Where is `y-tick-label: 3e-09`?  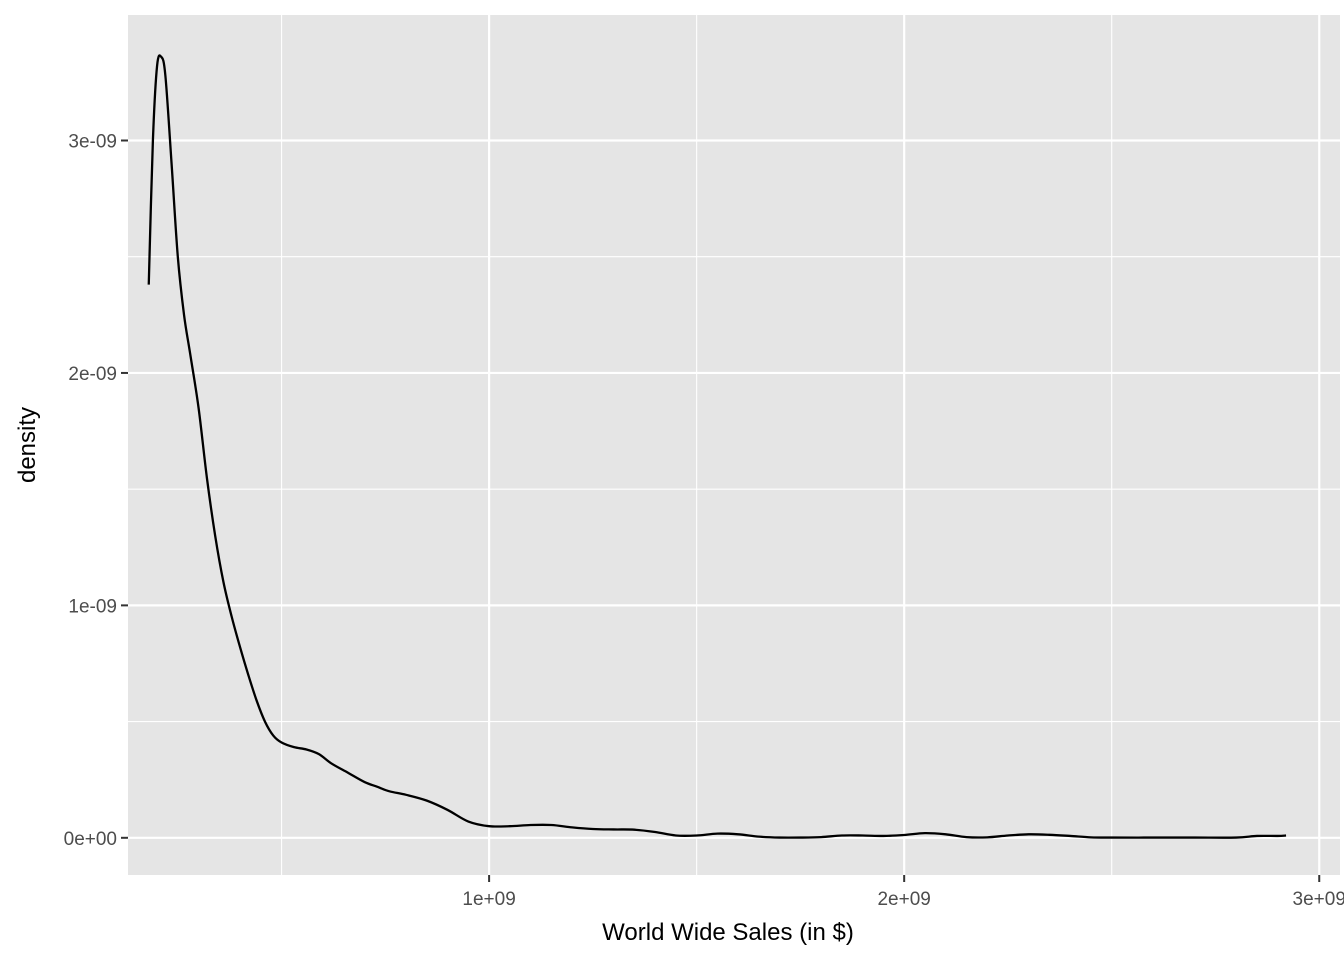
y-tick-label: 3e-09 is located at coordinates (92, 142).